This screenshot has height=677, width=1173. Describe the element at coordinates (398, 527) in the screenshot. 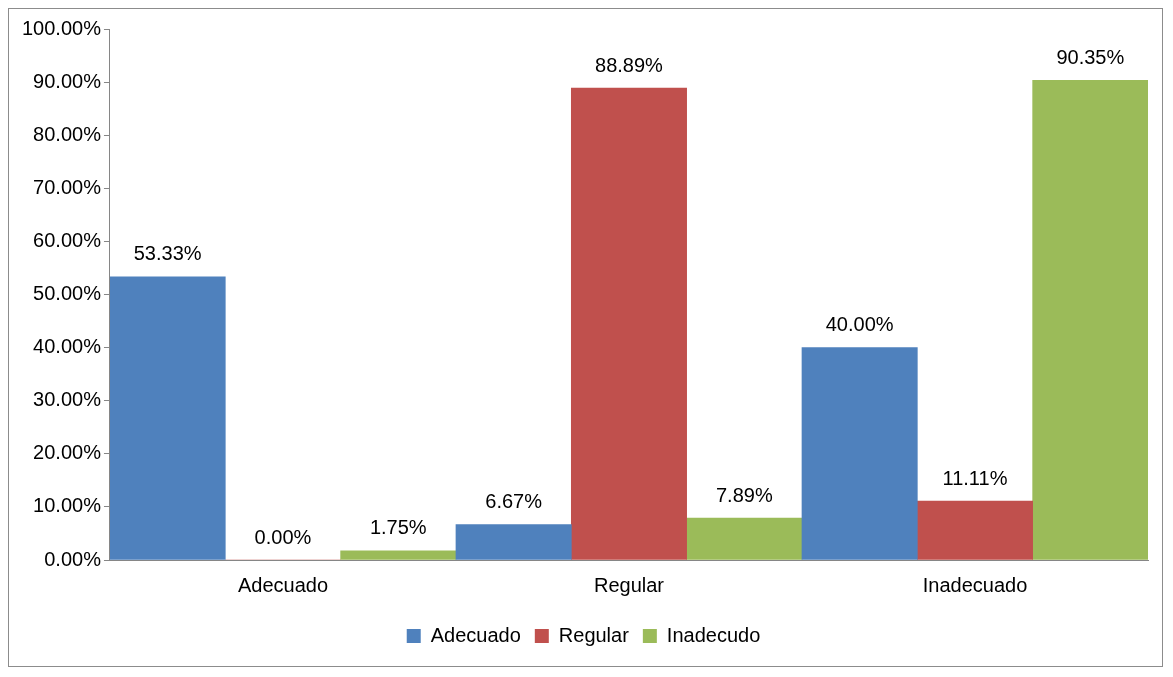

I see `data-label: 1.75%` at that location.